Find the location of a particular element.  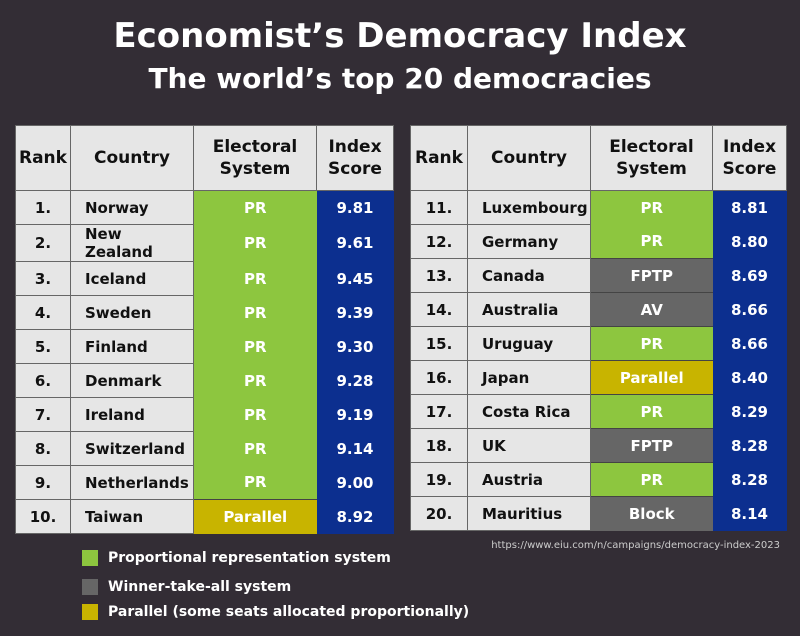

table-row: 17. Costa Rica PR 8.29 is located at coordinates (598, 411).